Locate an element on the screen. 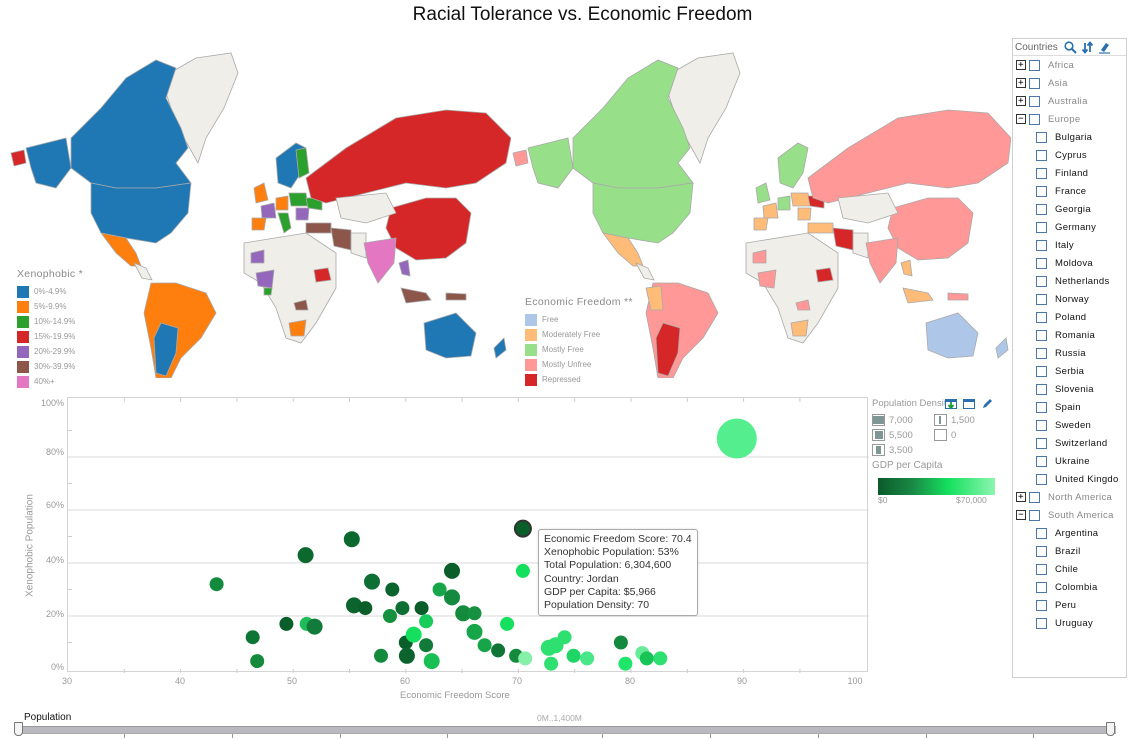 The image size is (1137, 740). tree-item-country: Spain is located at coordinates (1069, 407).